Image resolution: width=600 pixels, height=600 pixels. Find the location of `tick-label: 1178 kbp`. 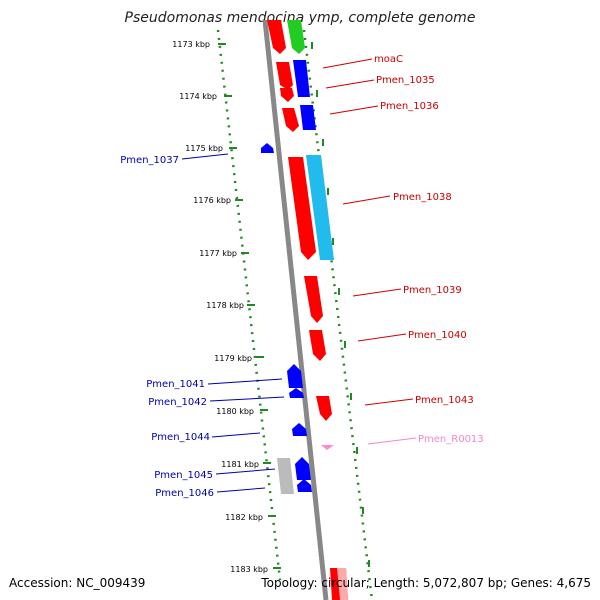

tick-label: 1178 kbp is located at coordinates (225, 305).